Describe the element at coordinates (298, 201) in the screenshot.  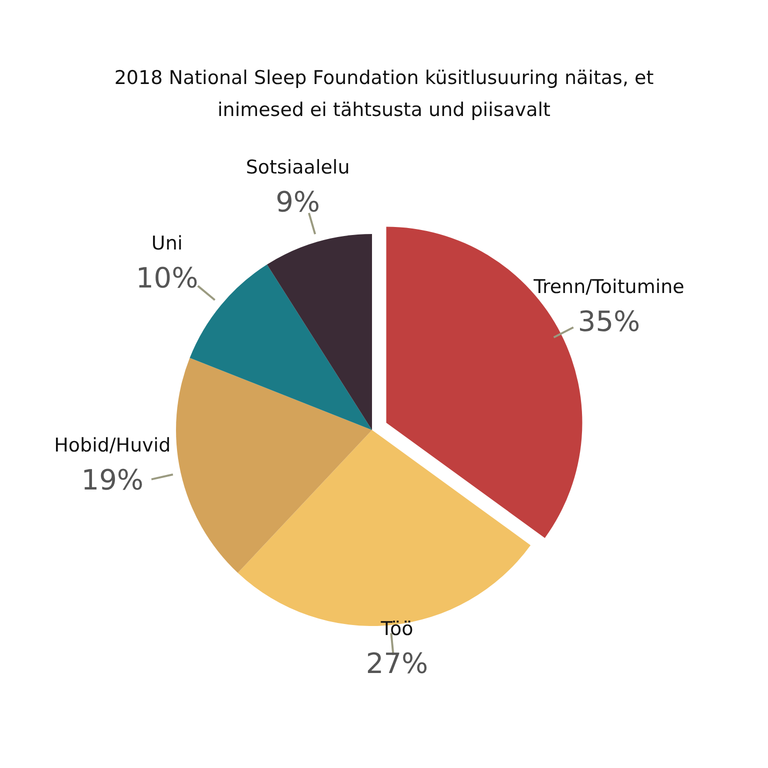
I see `data-label: 9%` at that location.